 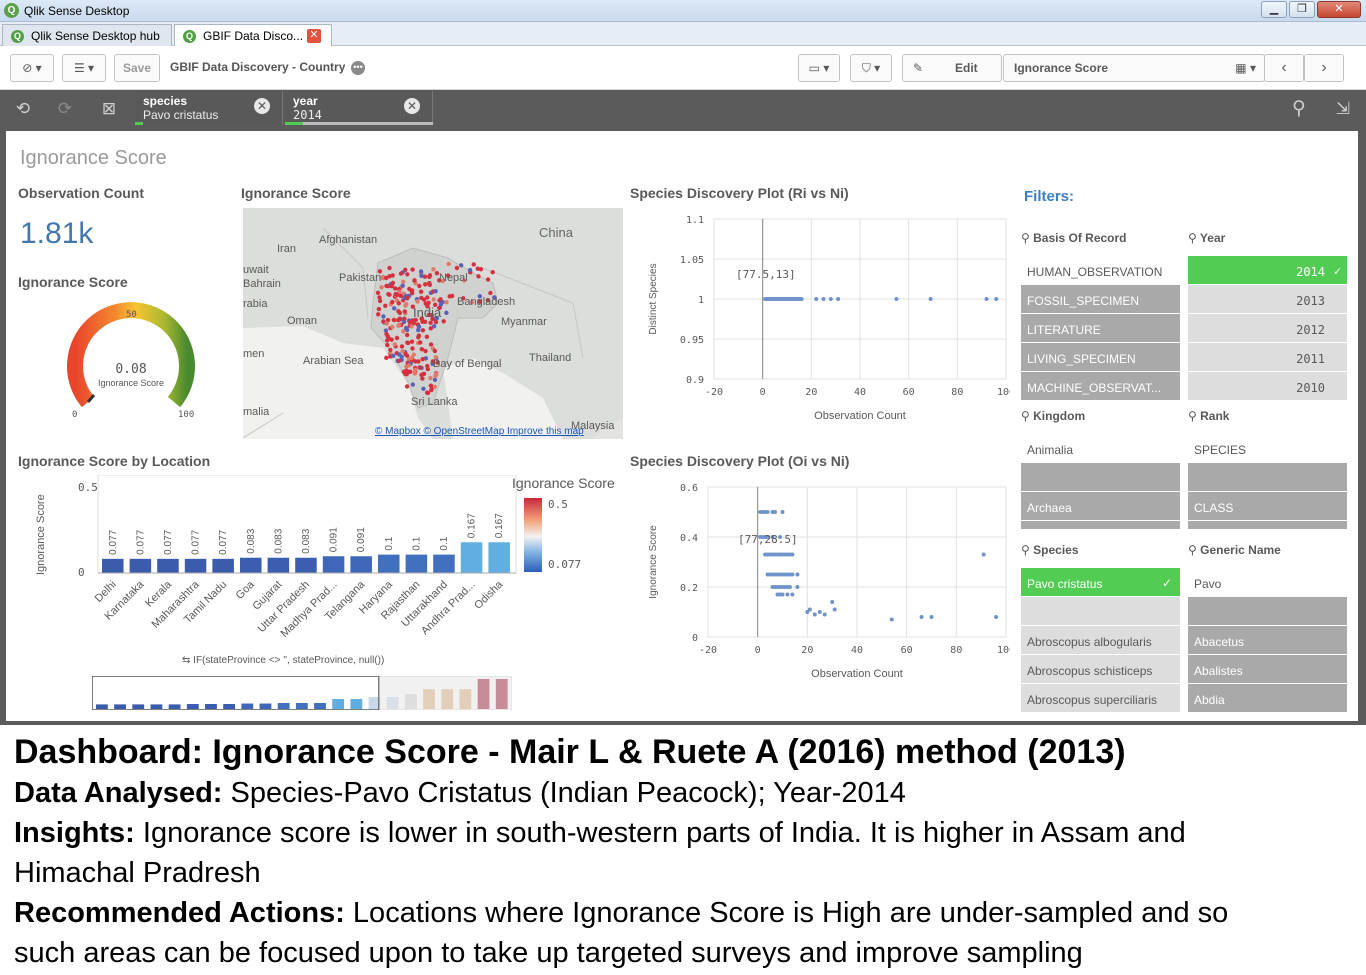 I want to click on filter-item: 2012, so click(x=1267, y=328).